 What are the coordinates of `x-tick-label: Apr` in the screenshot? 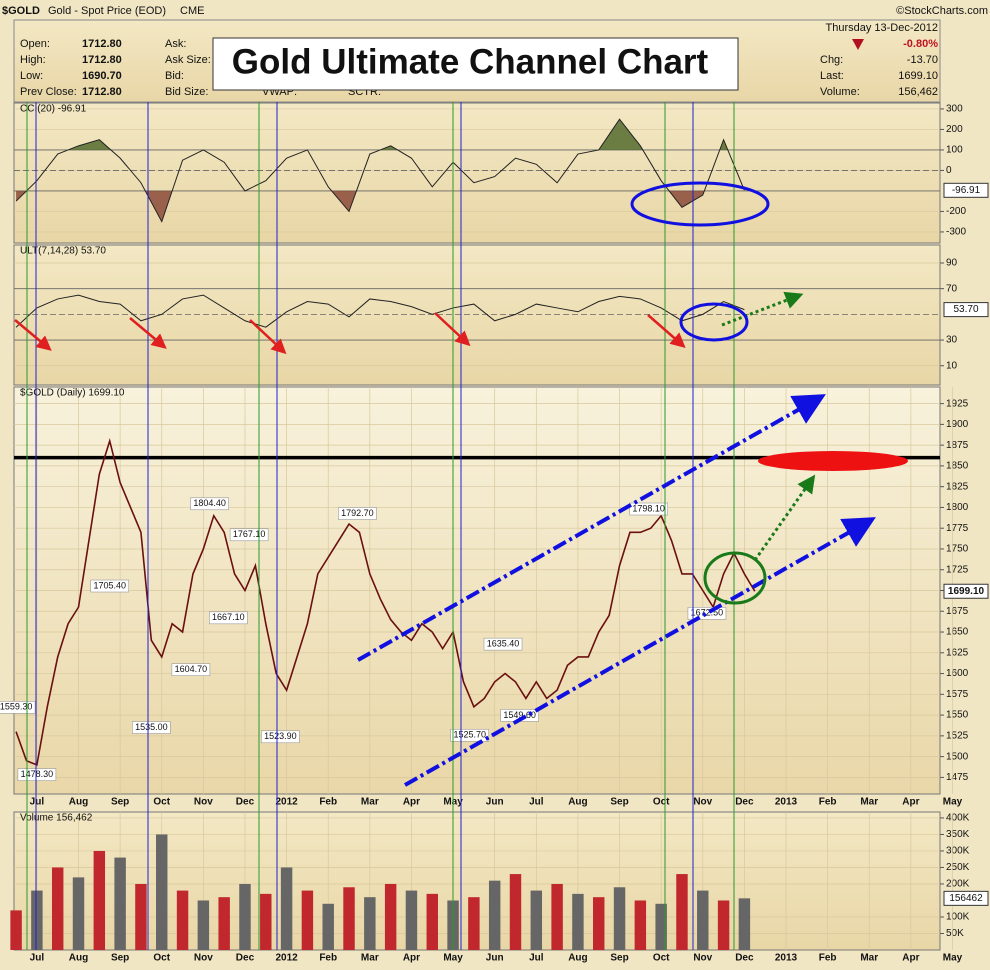 It's located at (411, 958).